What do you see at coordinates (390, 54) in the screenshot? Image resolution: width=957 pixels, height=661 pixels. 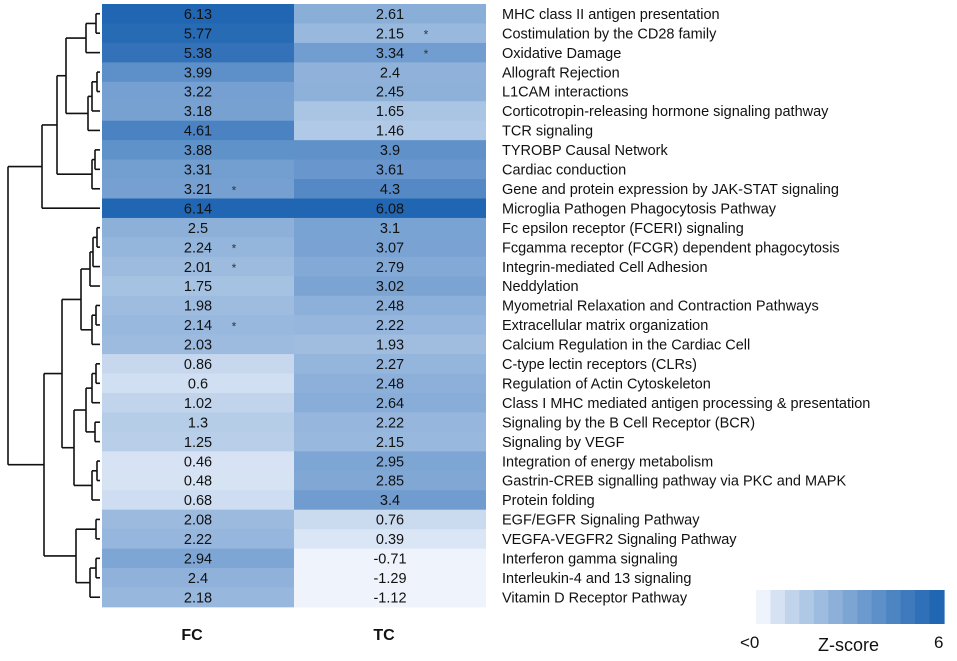 I see `cell-value-tc: 3.34` at bounding box center [390, 54].